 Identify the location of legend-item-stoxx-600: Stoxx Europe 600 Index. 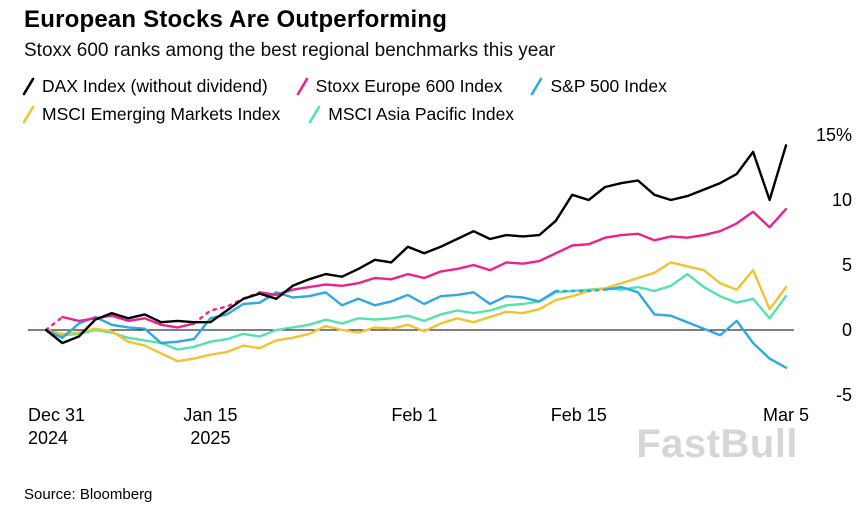
(399, 86).